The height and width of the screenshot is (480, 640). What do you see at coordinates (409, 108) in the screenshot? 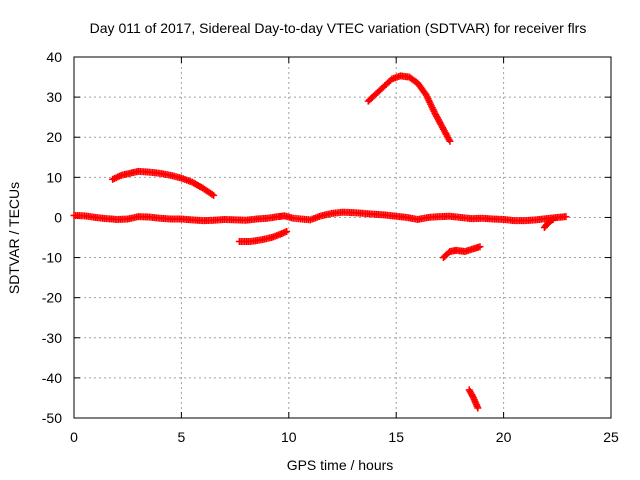
I see `series-arc-peak` at bounding box center [409, 108].